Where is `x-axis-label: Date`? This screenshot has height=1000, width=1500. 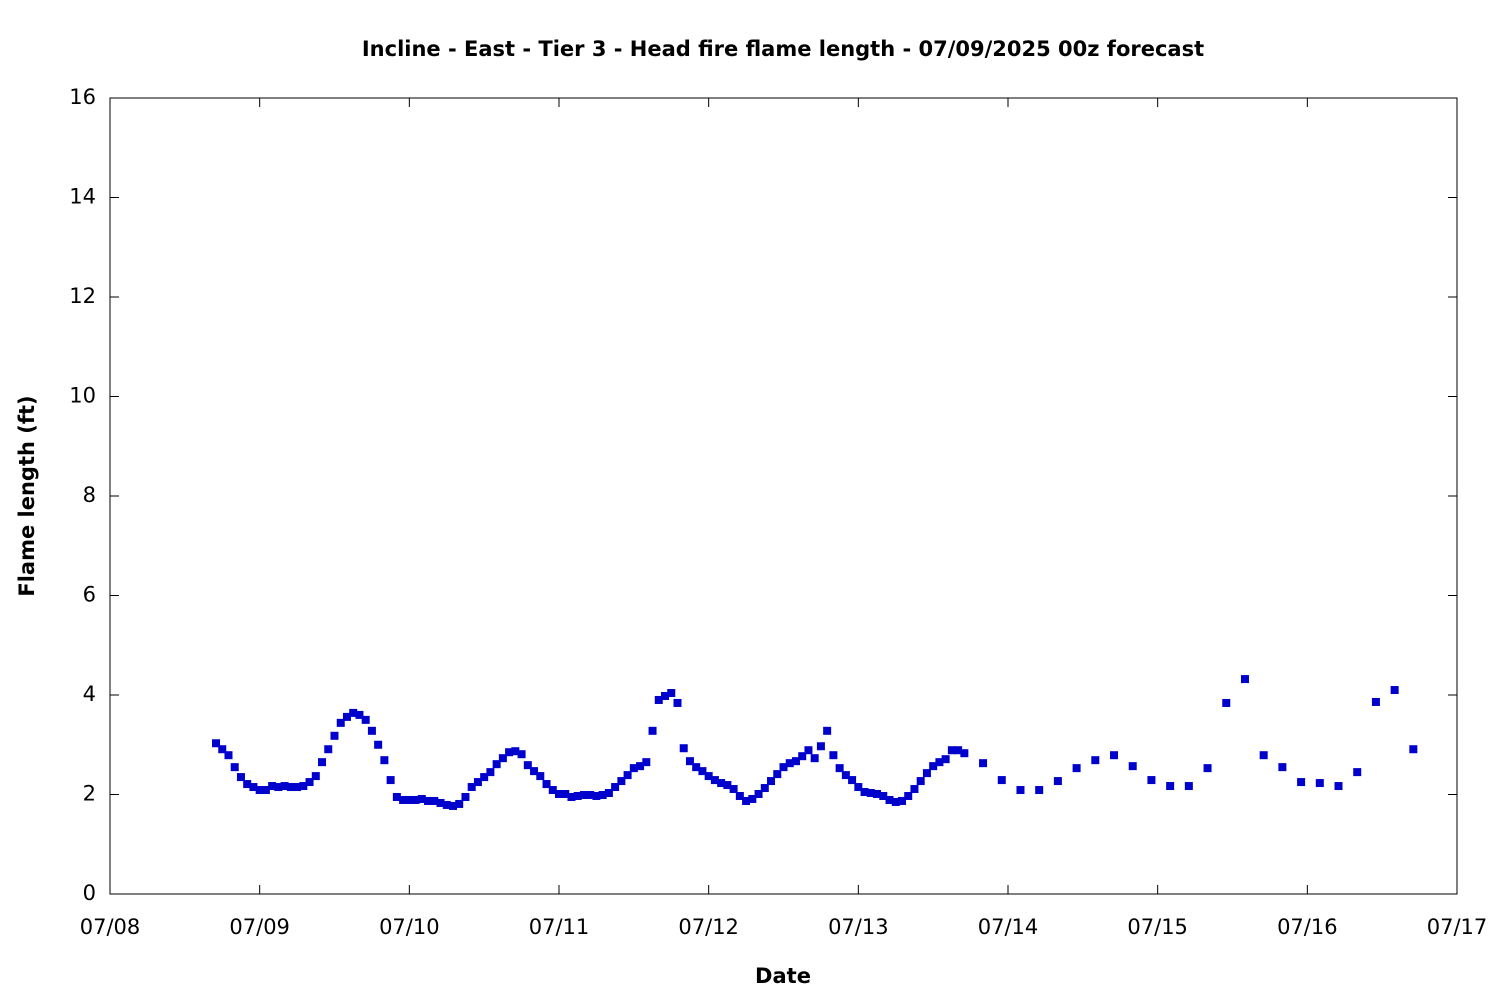
x-axis-label: Date is located at coordinates (783, 976).